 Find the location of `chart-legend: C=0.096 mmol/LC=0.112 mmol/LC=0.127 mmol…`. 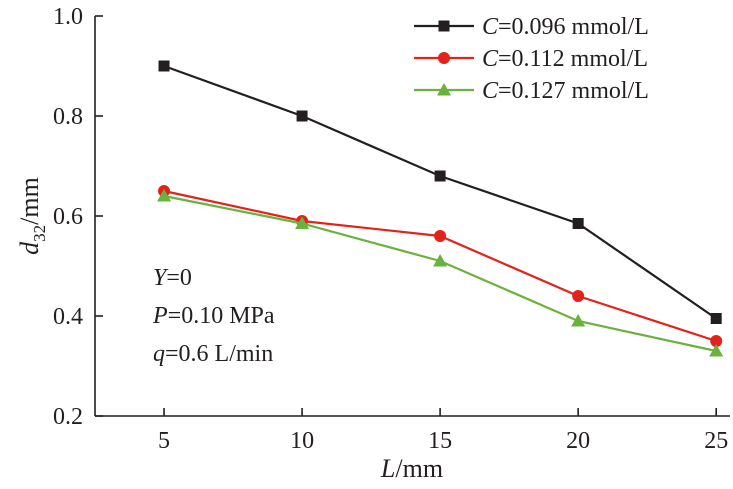

chart-legend: C=0.096 mmol/LC=0.112 mmol/LC=0.127 mmol… is located at coordinates (531, 59).